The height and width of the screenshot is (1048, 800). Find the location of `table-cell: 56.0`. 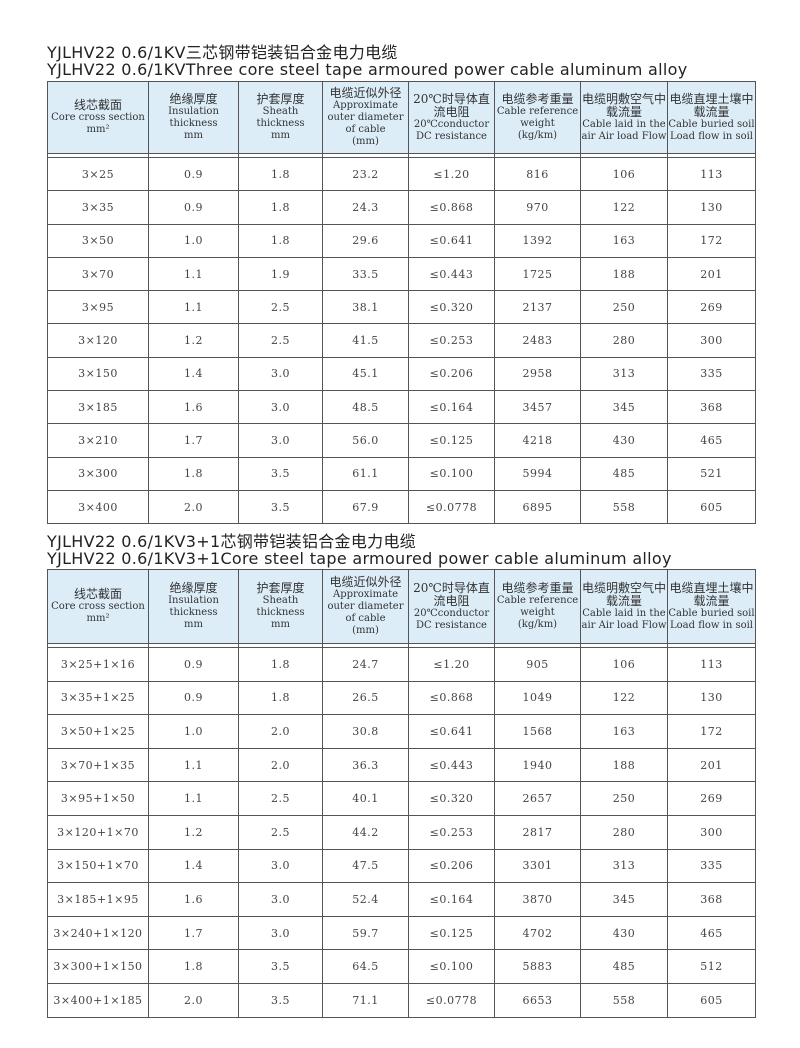

table-cell: 56.0 is located at coordinates (365, 440).